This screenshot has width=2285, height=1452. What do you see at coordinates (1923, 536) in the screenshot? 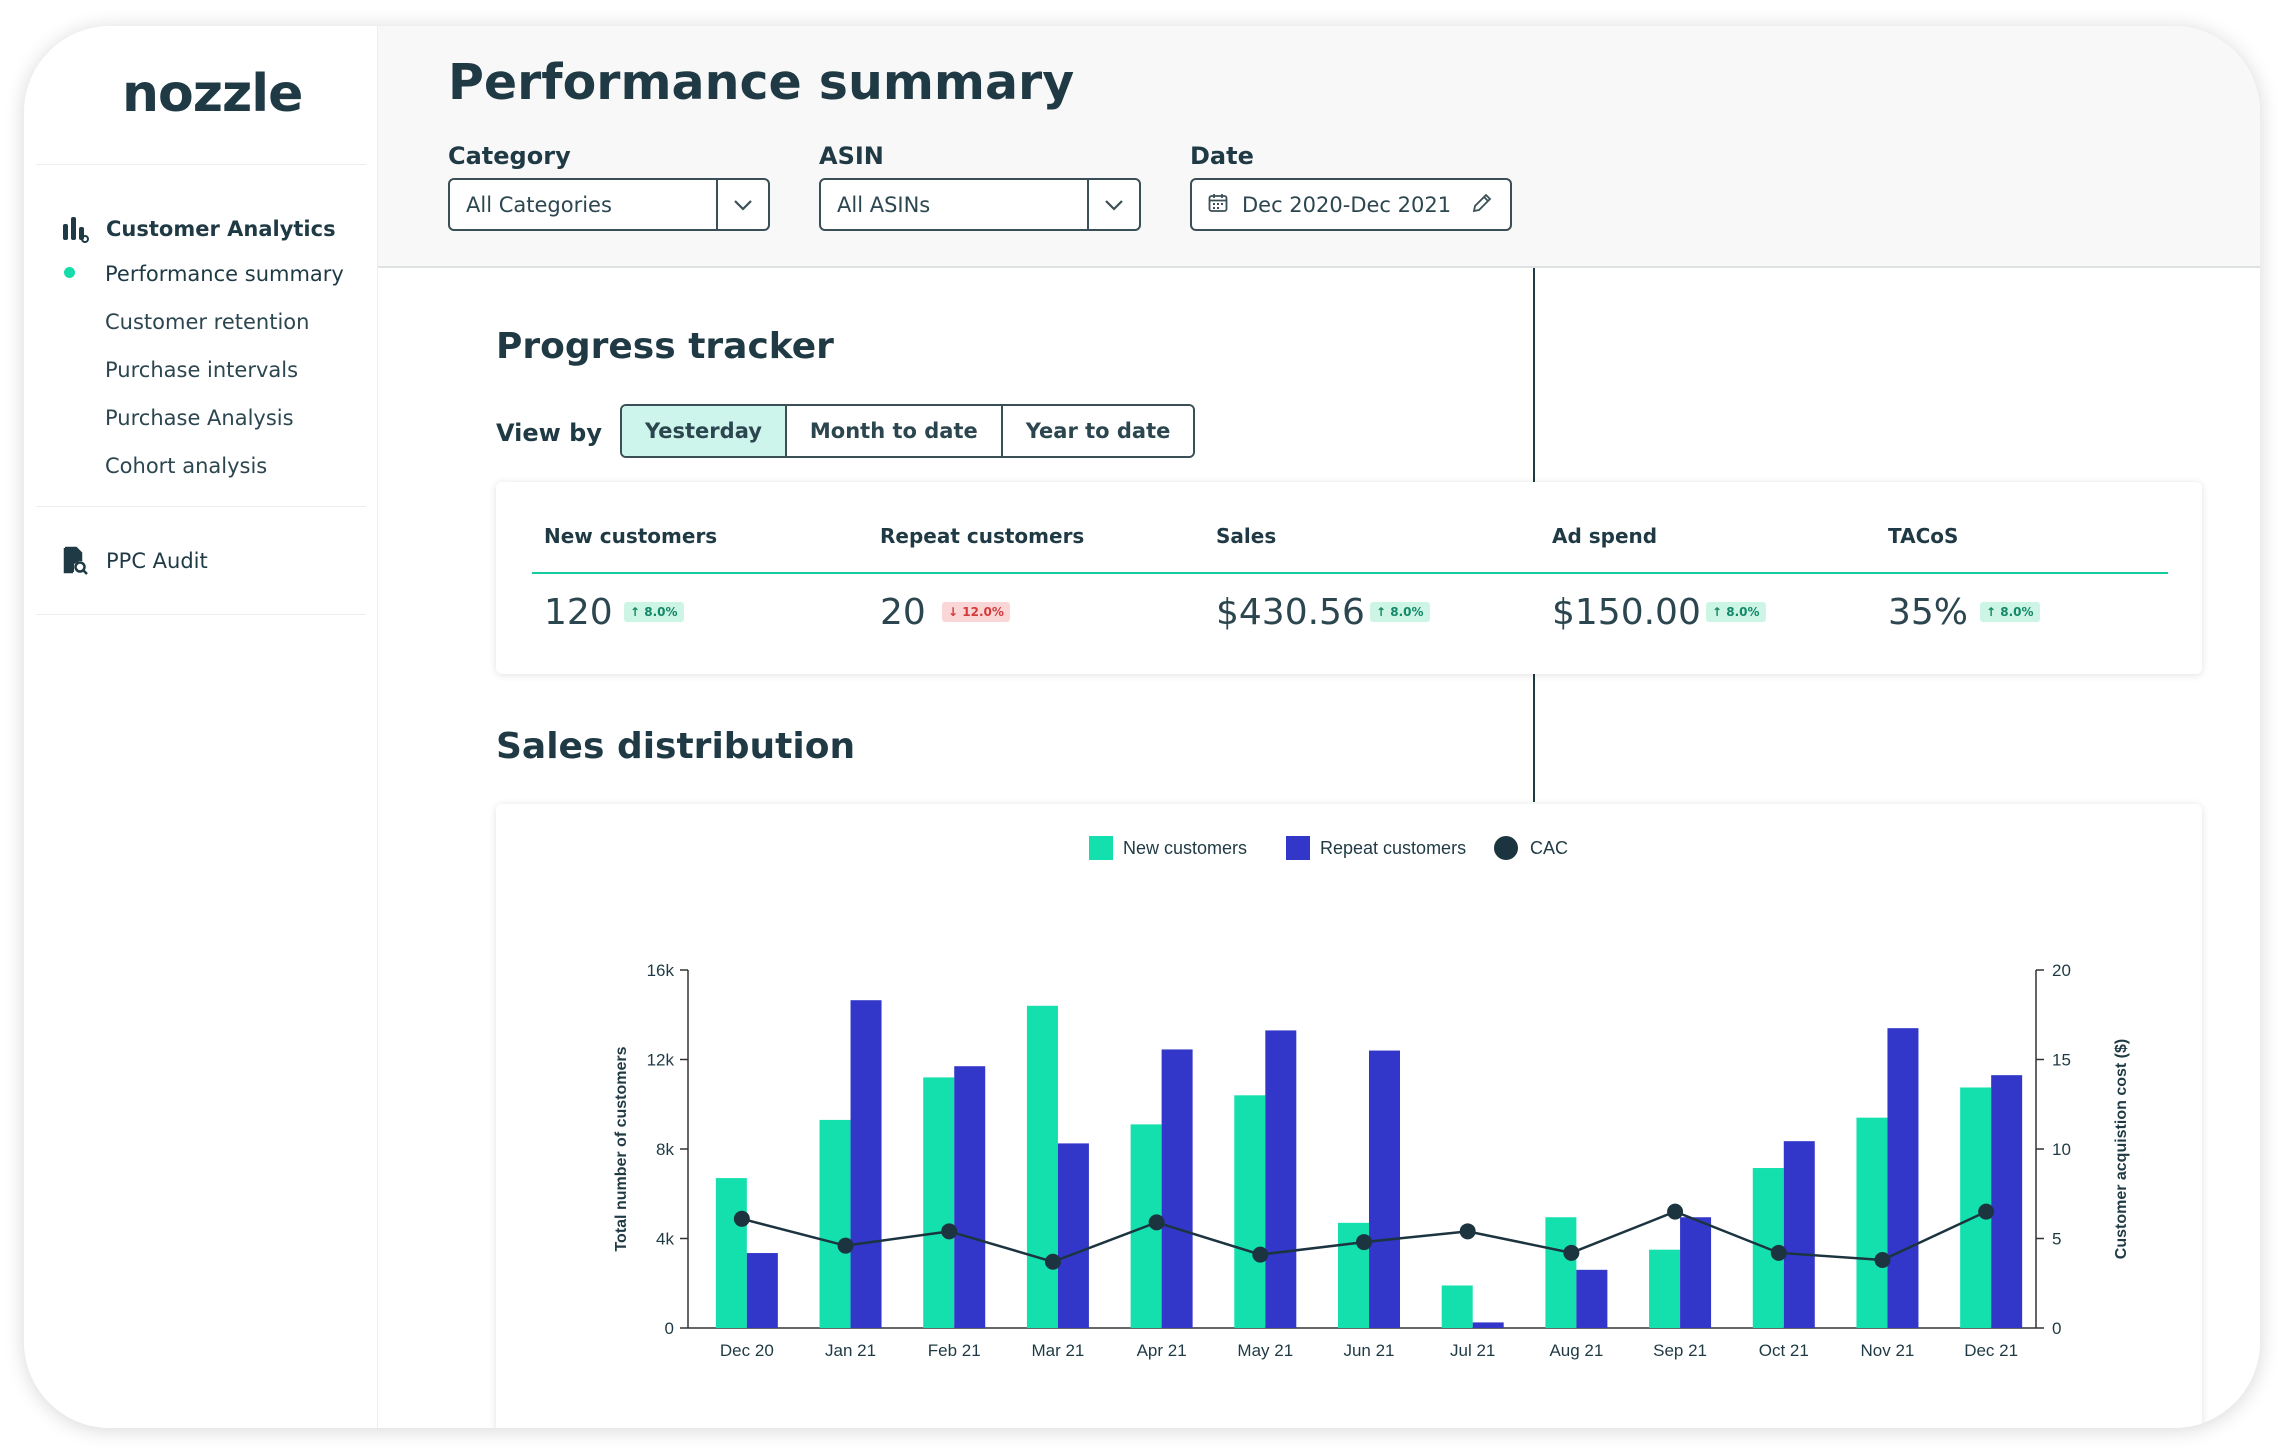
I see `kpi-label: TACoS` at bounding box center [1923, 536].